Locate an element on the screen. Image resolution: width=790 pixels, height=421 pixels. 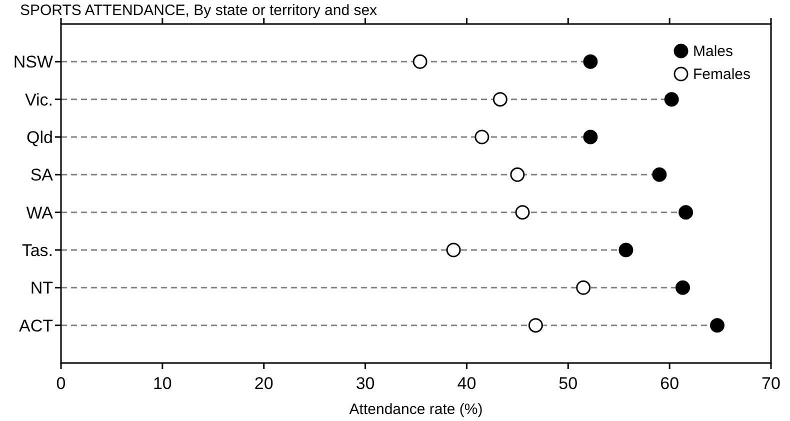
y-tick-label: NT is located at coordinates (41, 288).